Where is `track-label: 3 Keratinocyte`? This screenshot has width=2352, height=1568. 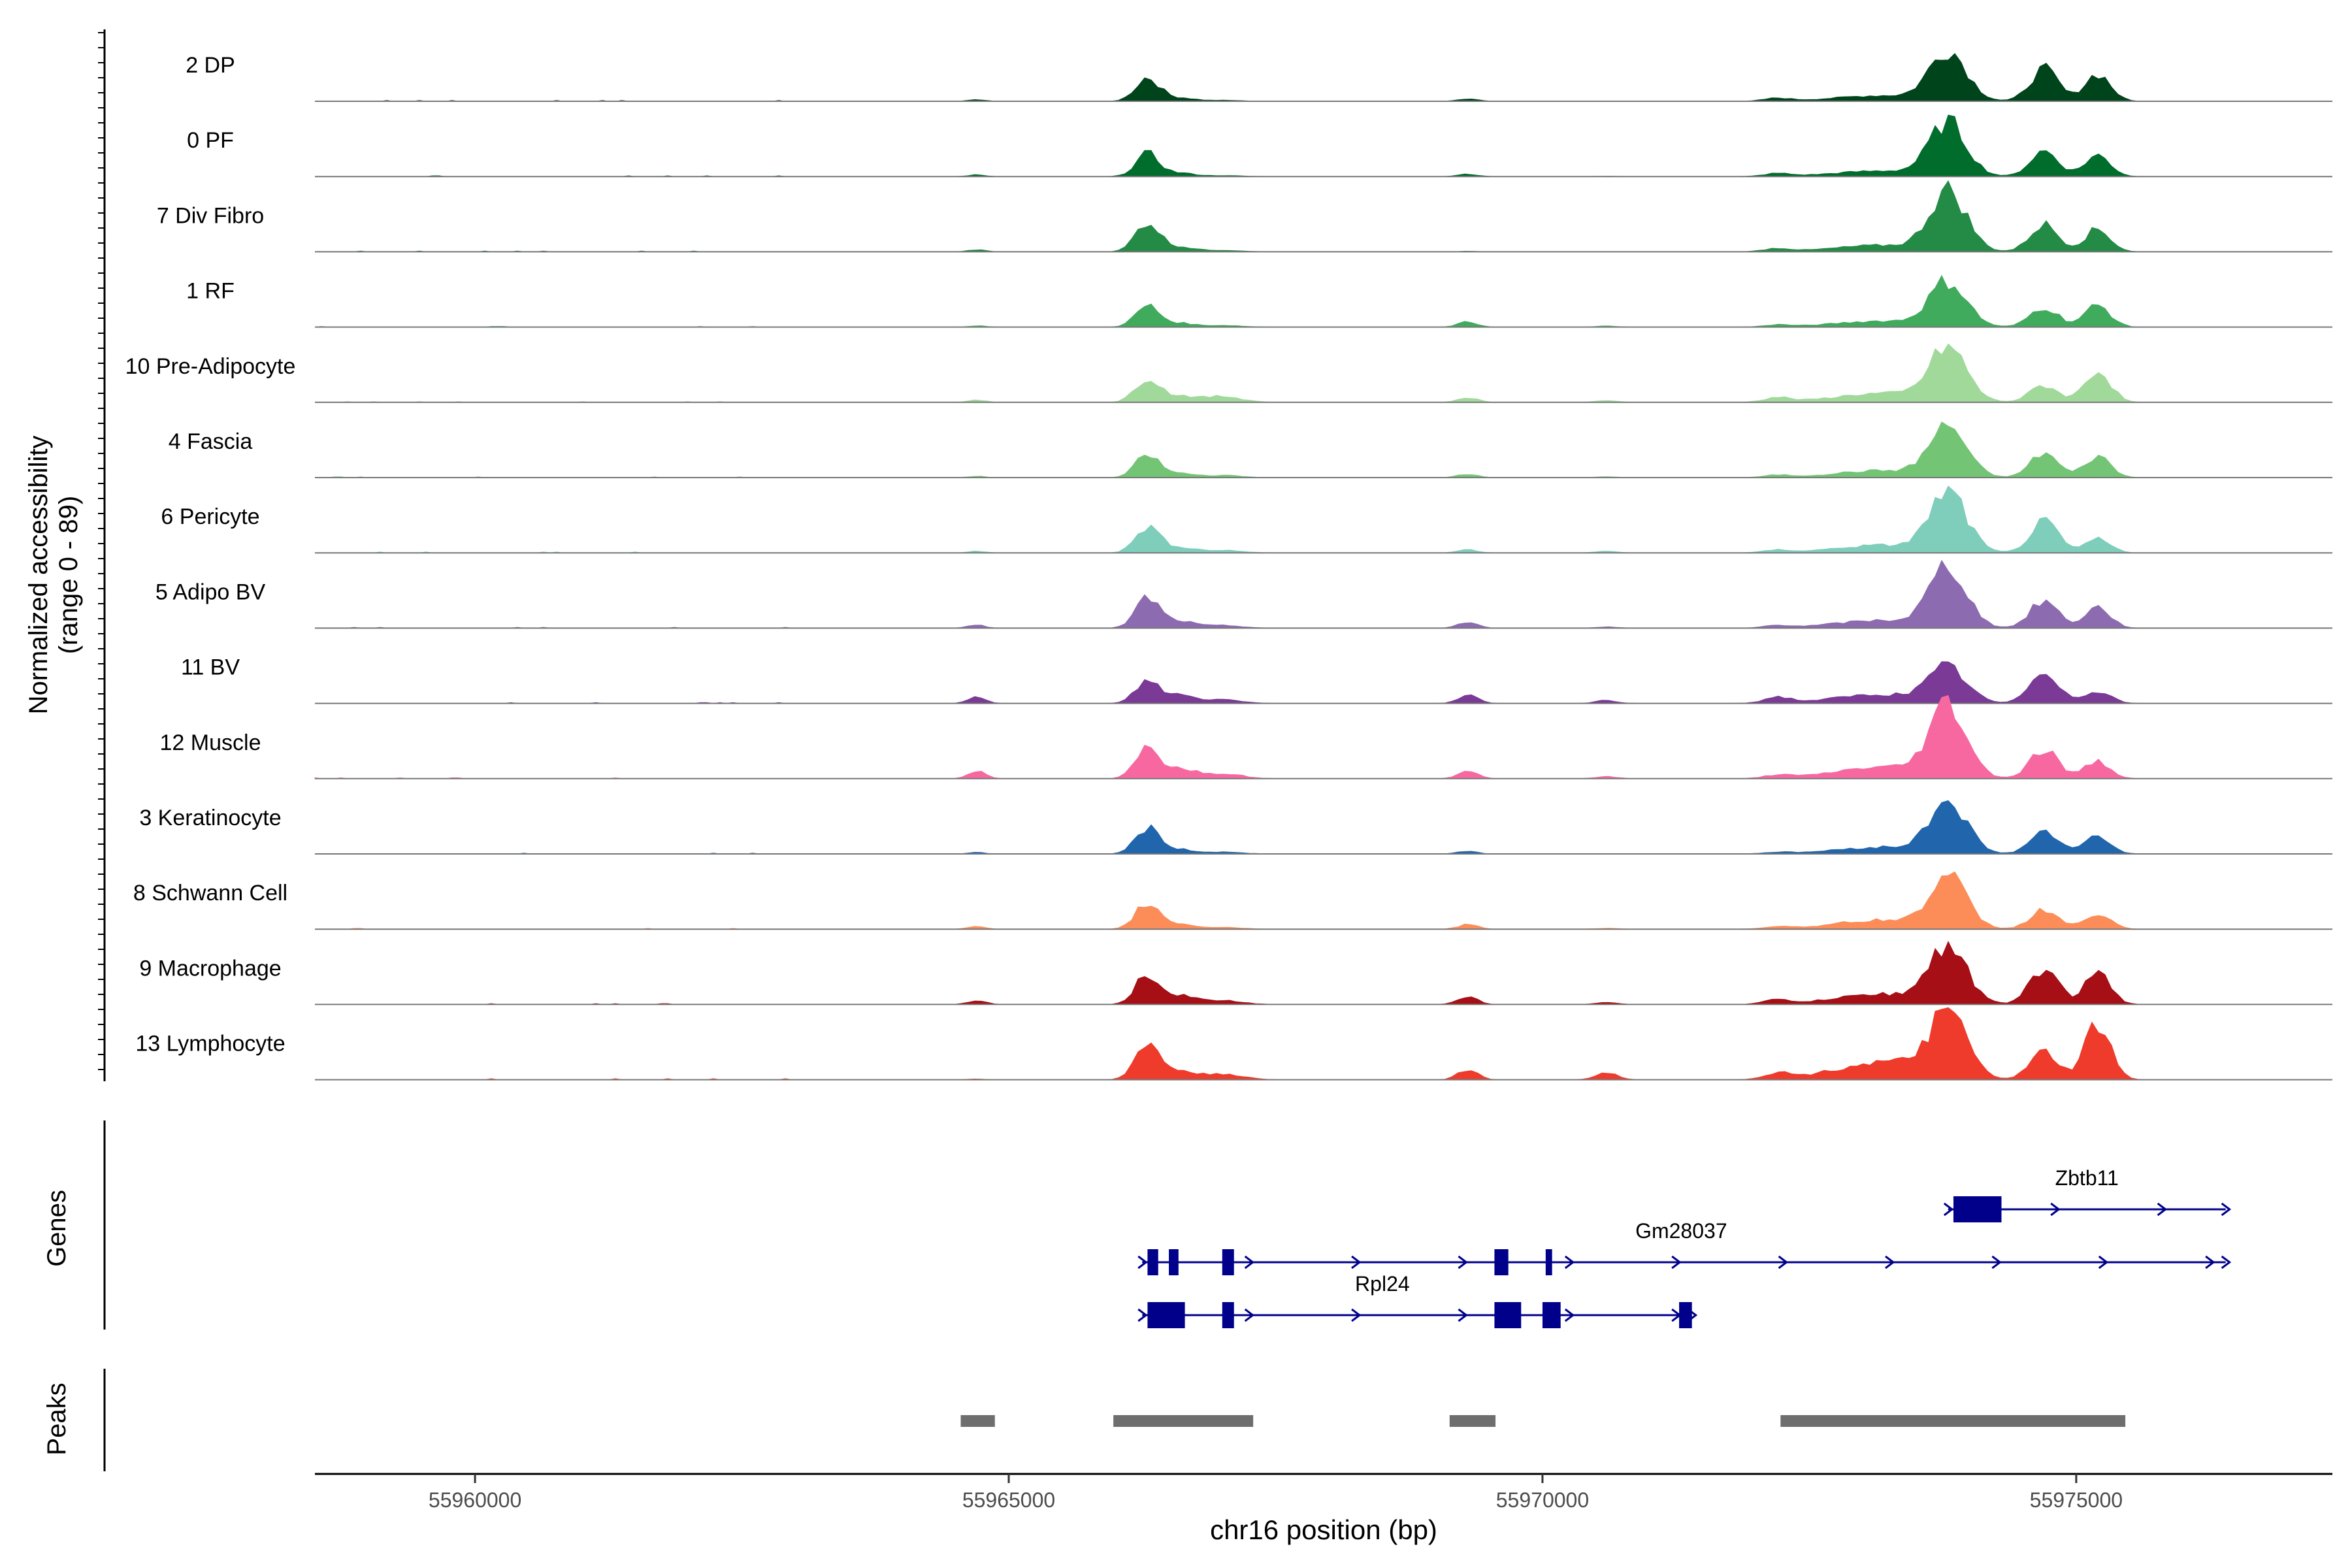
track-label: 3 Keratinocyte is located at coordinates (210, 818).